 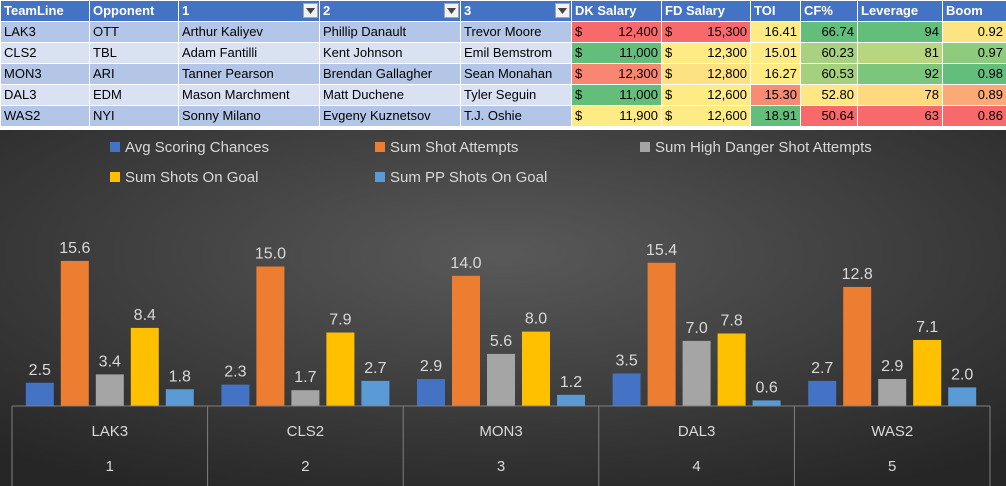 What do you see at coordinates (900, 74) in the screenshot?
I see `leverage-cell: 92` at bounding box center [900, 74].